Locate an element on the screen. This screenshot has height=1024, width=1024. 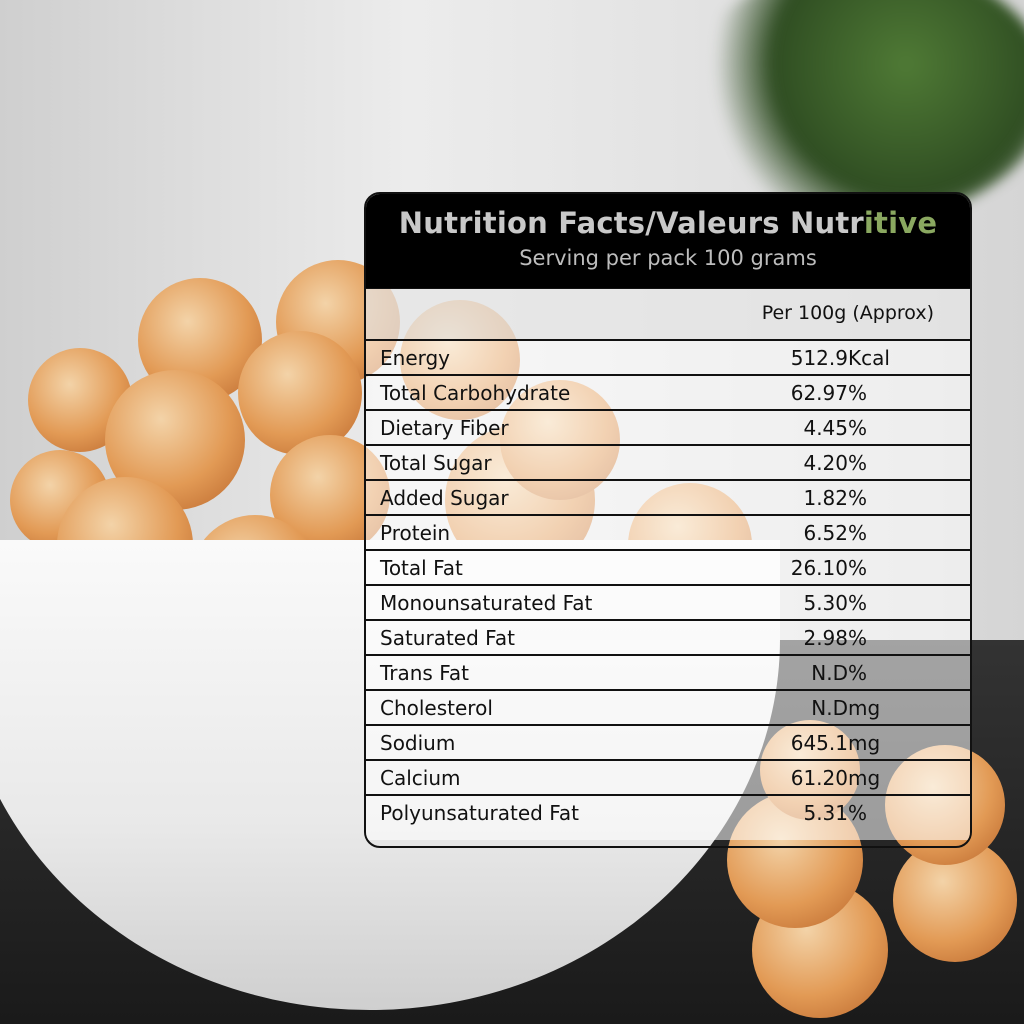
nutrient-label: Energy is located at coordinates (415, 358).